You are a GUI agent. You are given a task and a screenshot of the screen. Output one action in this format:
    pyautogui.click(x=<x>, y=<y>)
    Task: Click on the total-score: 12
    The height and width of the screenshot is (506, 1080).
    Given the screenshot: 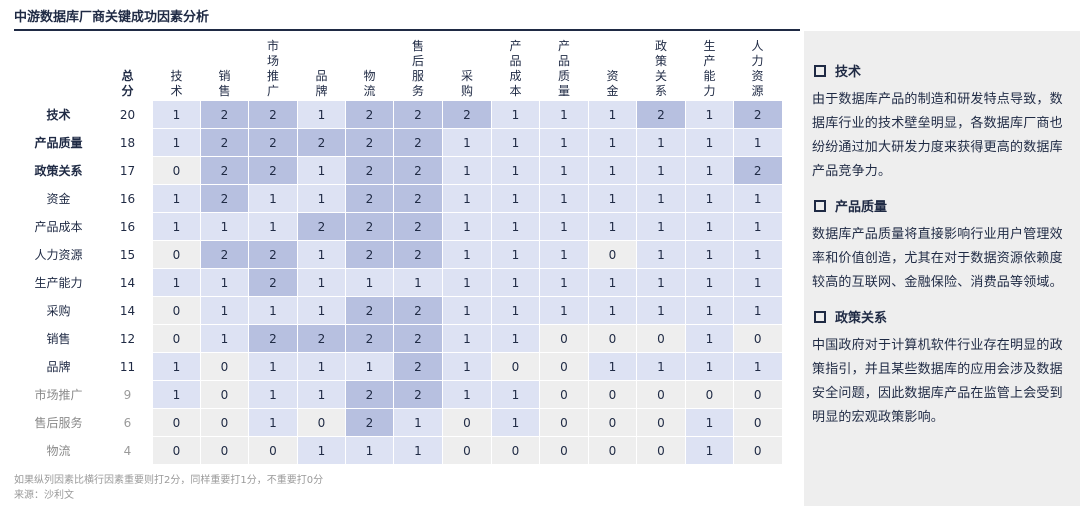 What is the action you would take?
    pyautogui.click(x=127, y=338)
    